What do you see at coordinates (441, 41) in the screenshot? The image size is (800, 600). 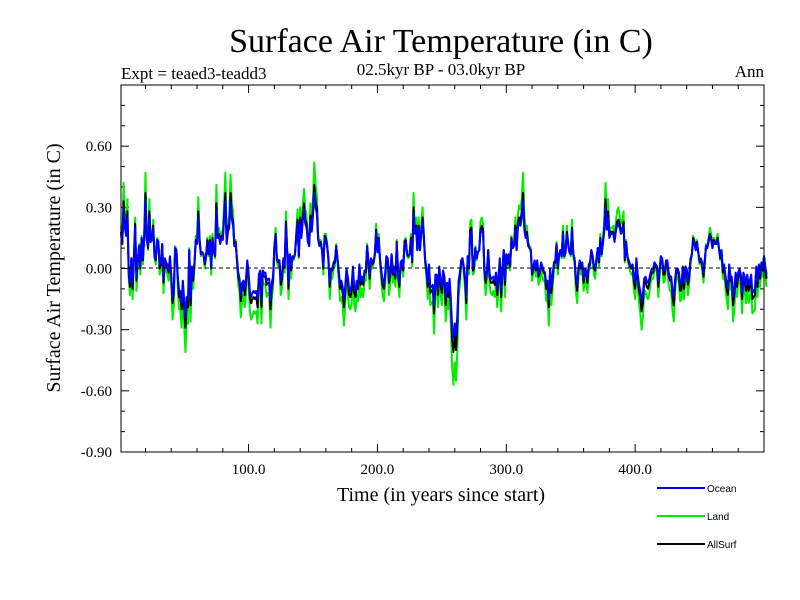 I see `chart-title: Surface Air Temperature (in C)` at bounding box center [441, 41].